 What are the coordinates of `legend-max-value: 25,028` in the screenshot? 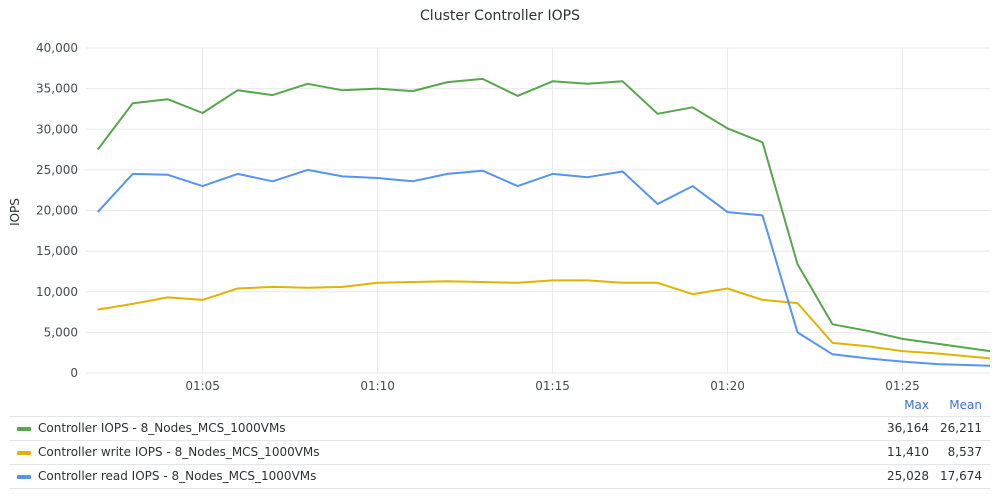 It's located at (908, 476).